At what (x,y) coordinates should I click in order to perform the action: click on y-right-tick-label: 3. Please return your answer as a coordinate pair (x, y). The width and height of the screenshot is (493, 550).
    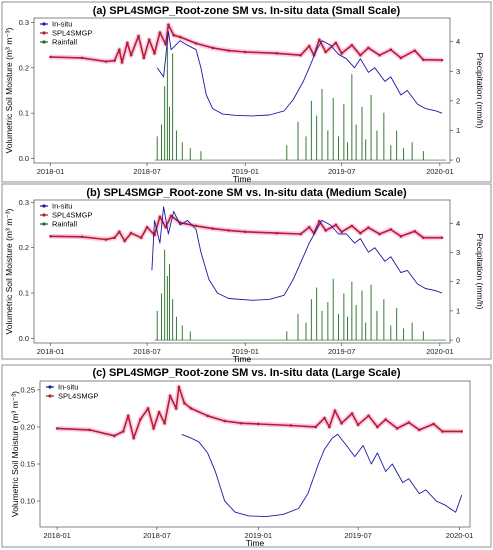
    Looking at the image, I should click on (458, 252).